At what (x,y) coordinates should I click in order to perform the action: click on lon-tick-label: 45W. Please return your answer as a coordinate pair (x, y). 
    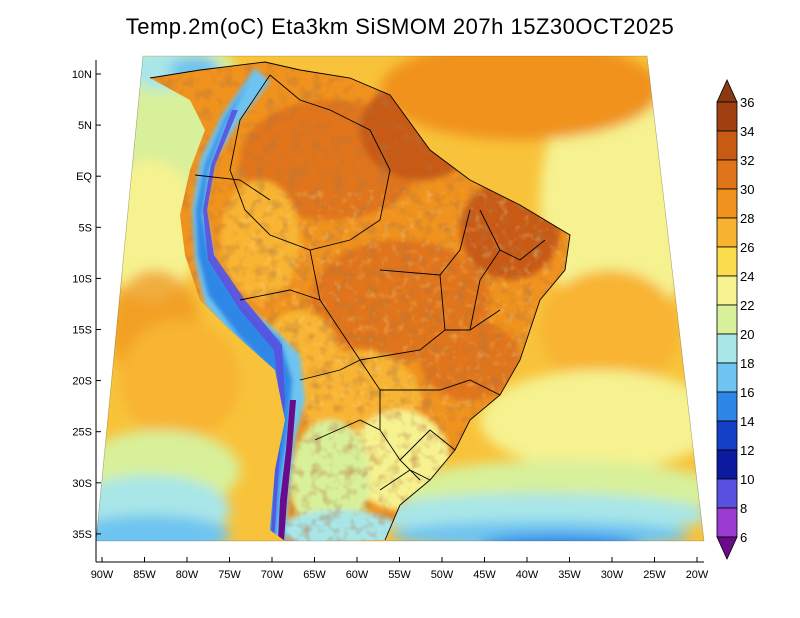
    Looking at the image, I should click on (484, 575).